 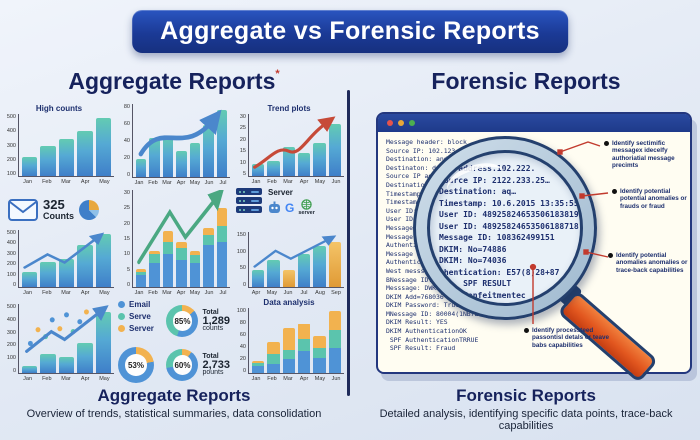 What do you see at coordinates (423, 305) in the screenshot?
I see `text-line: DKIM Password: True` at bounding box center [423, 305].